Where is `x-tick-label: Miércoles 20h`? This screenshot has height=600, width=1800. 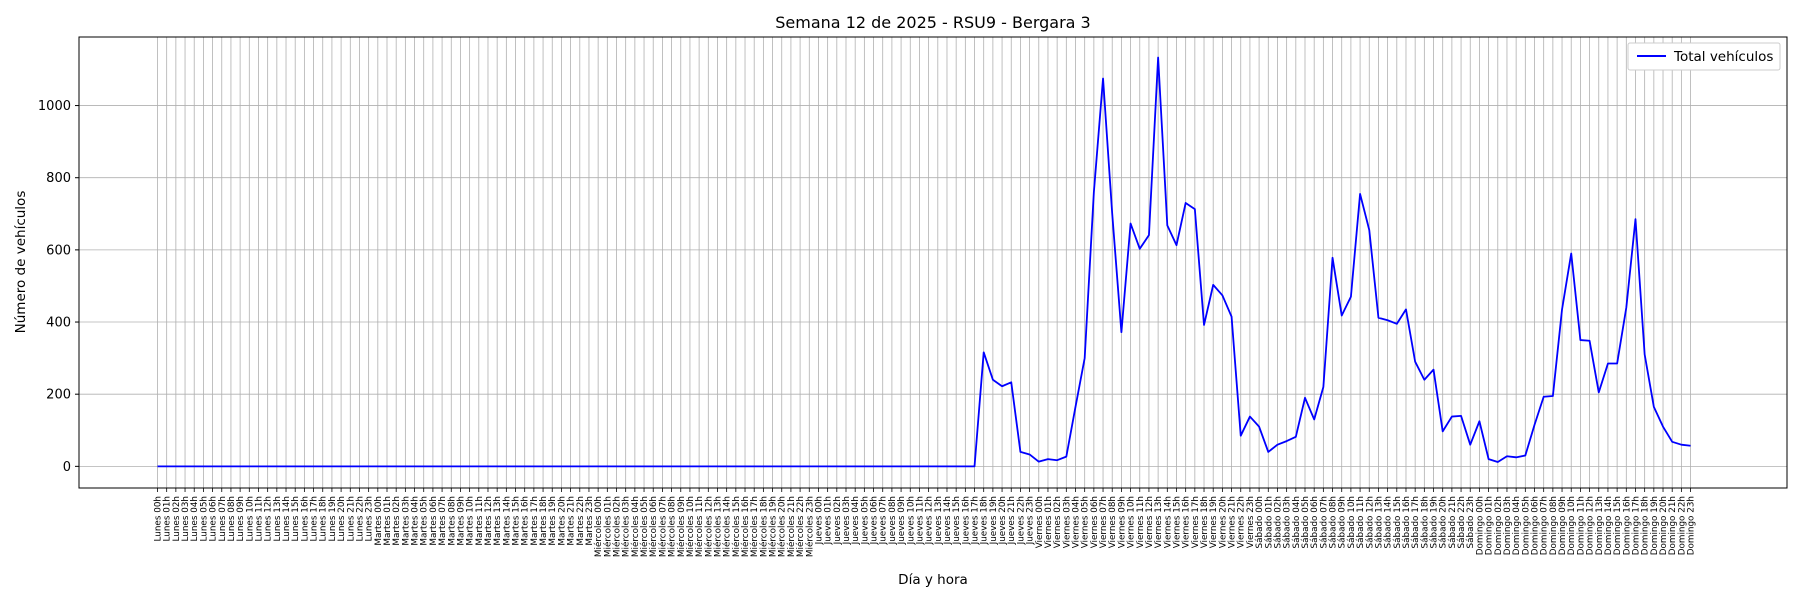 x-tick-label: Miércoles 20h is located at coordinates (782, 526).